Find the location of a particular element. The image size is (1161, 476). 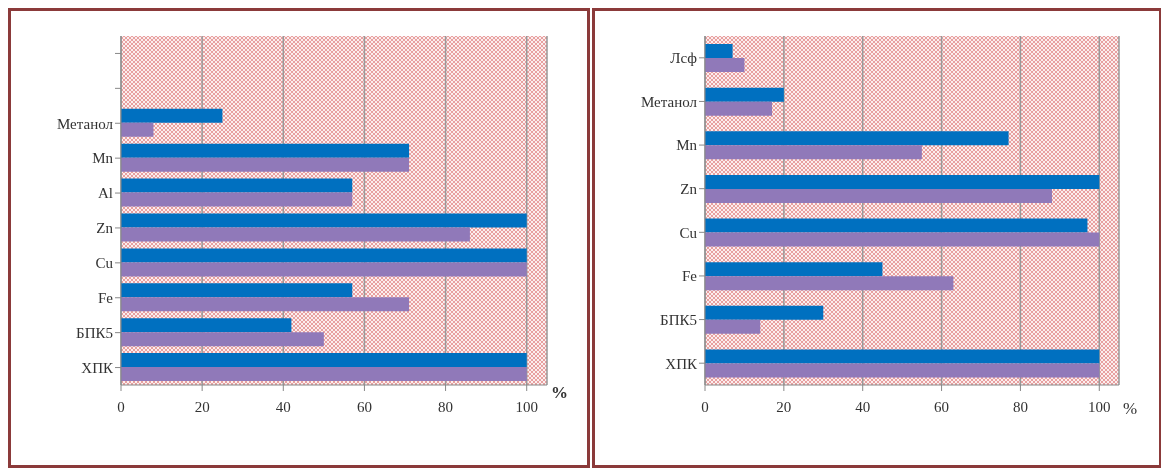

y-tick-label: Al is located at coordinates (105, 193).